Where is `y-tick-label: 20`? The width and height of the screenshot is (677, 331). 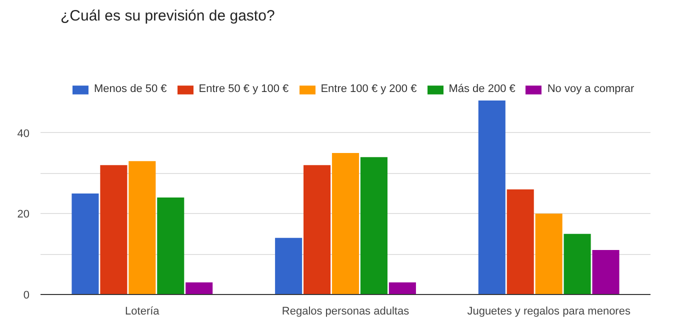
y-tick-label: 20 is located at coordinates (23, 214).